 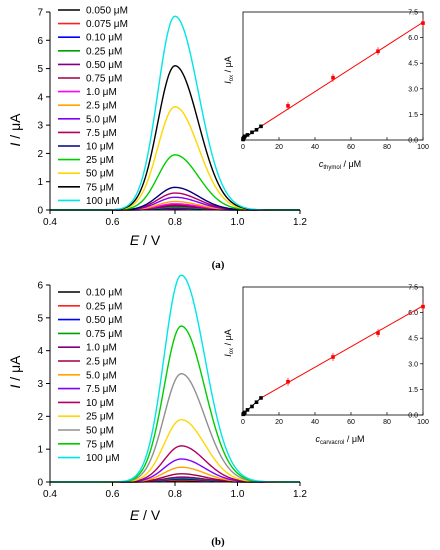 I want to click on y-tick-label: 4, so click(x=40, y=97).